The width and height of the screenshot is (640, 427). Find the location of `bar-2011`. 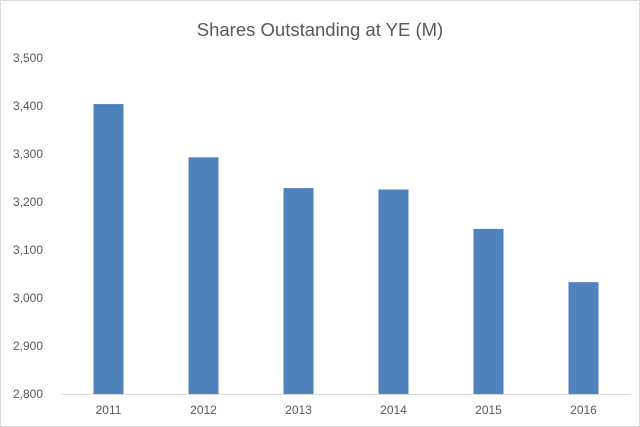

bar-2011 is located at coordinates (108, 249).